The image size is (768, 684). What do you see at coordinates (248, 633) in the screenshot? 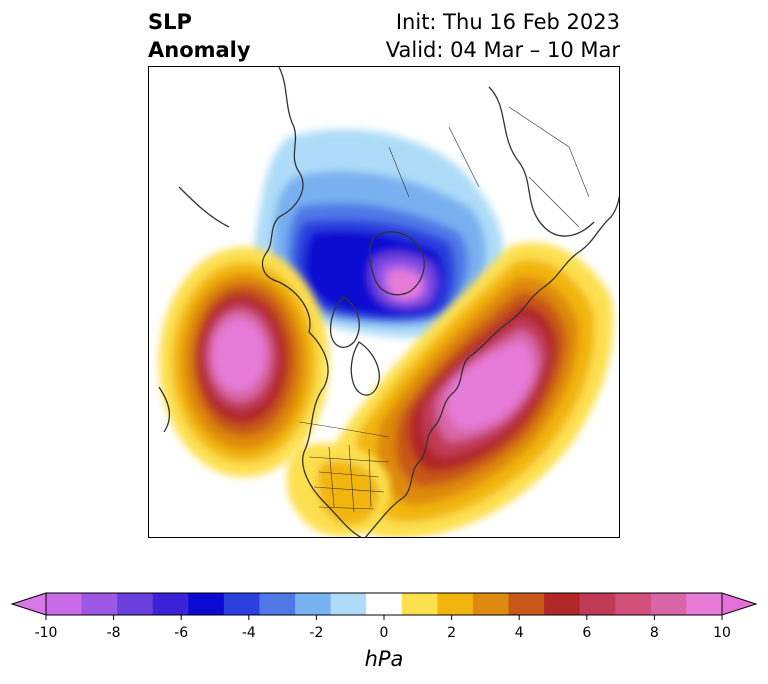
I see `colorbar-tick-label: -4` at bounding box center [248, 633].